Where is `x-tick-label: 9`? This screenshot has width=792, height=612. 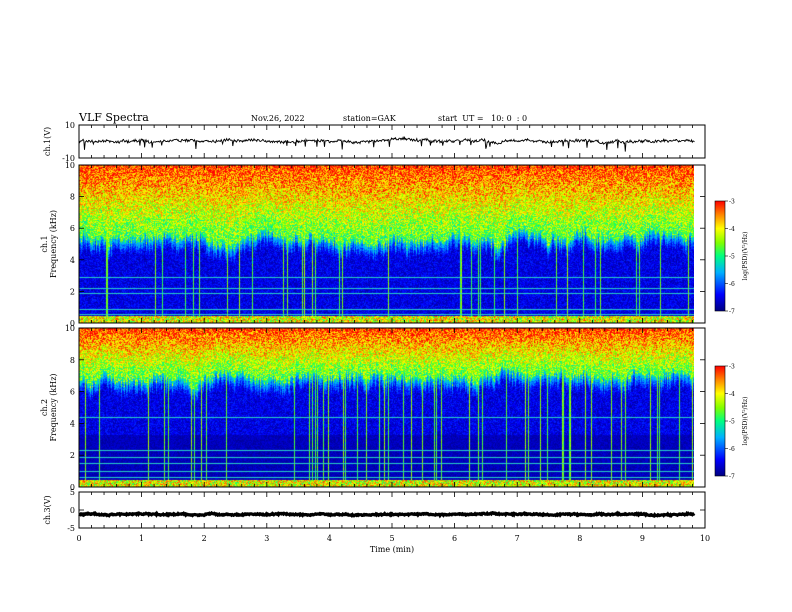 x-tick-label: 9 is located at coordinates (642, 538).